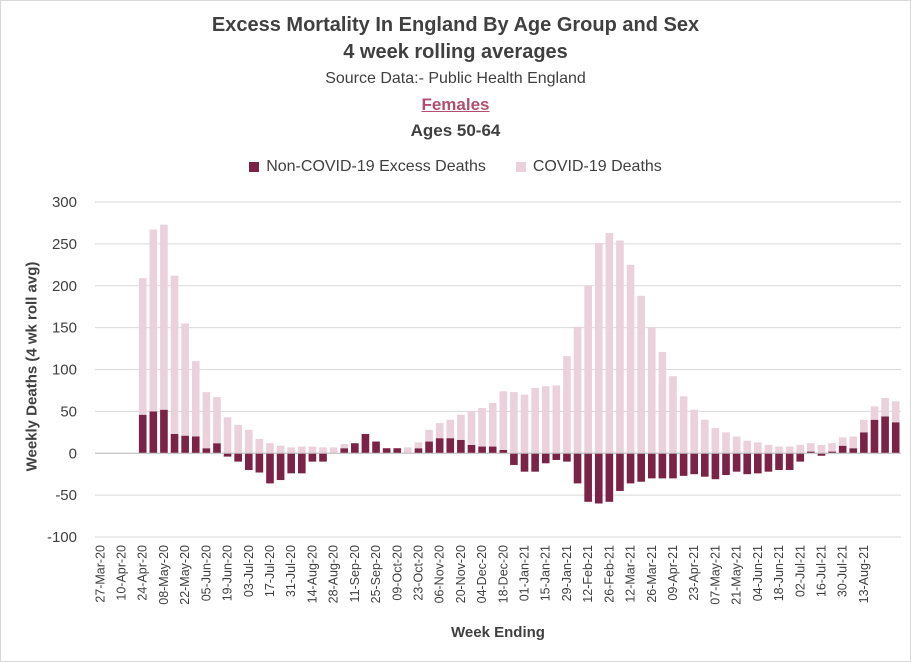 This screenshot has height=662, width=911. I want to click on age-label: Ages 50-64, so click(455, 130).